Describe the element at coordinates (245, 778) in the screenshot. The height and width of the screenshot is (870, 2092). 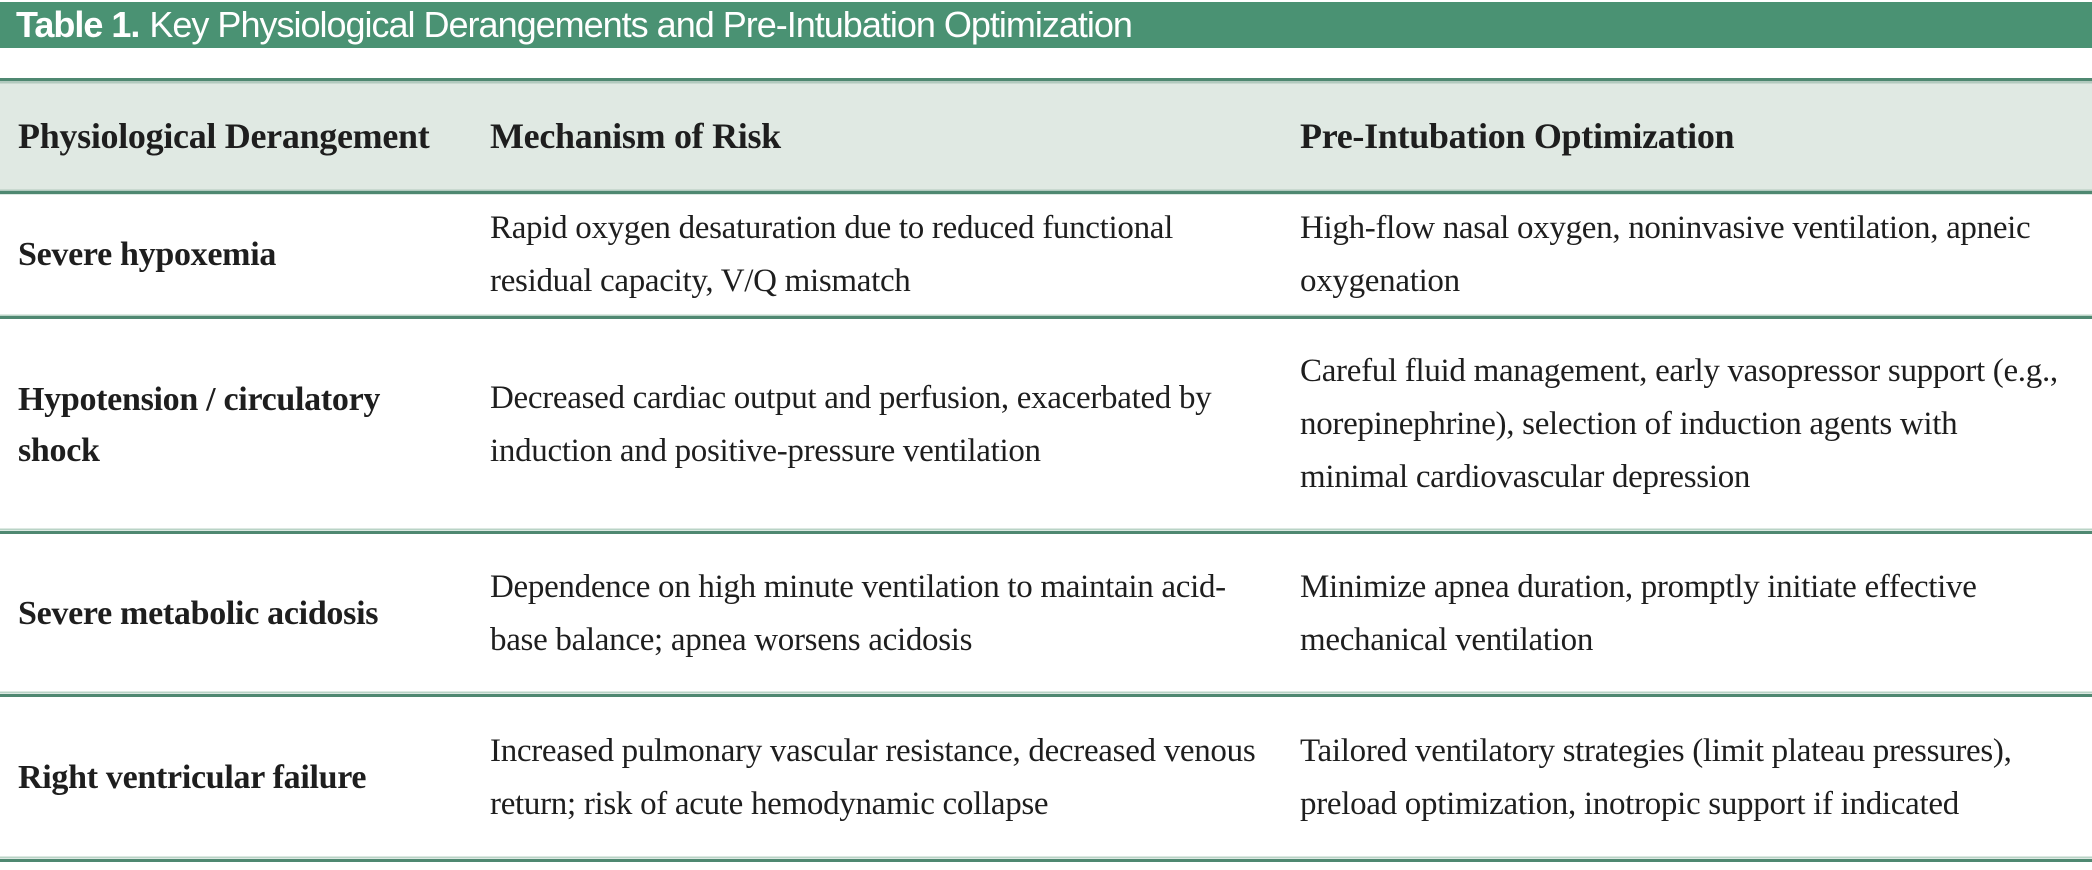
I see `cell-derangement: Right ventricular failure` at that location.